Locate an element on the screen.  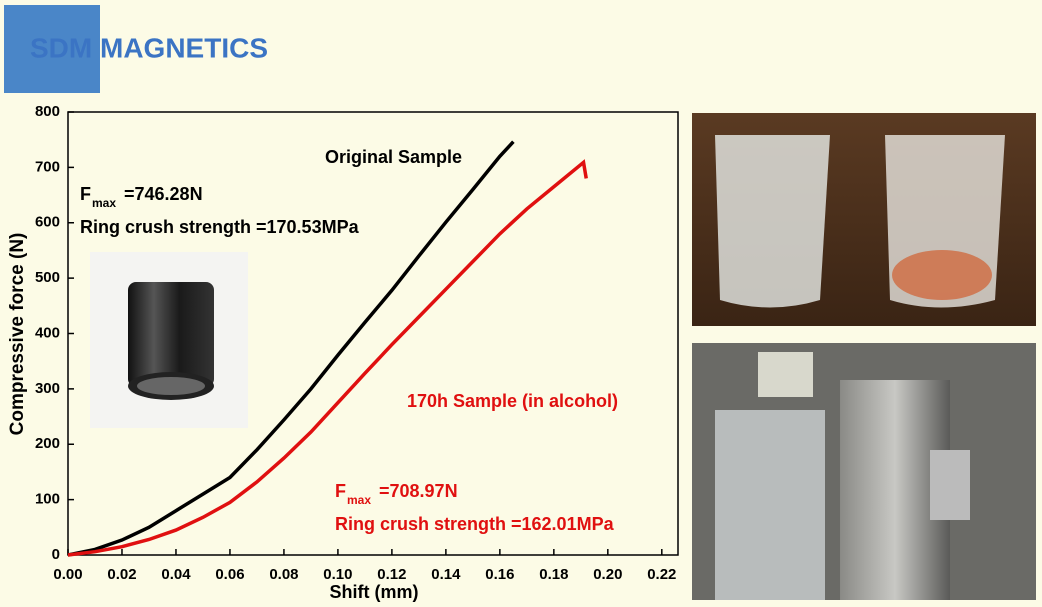
x-tick-label: 0.20 is located at coordinates (607, 574).